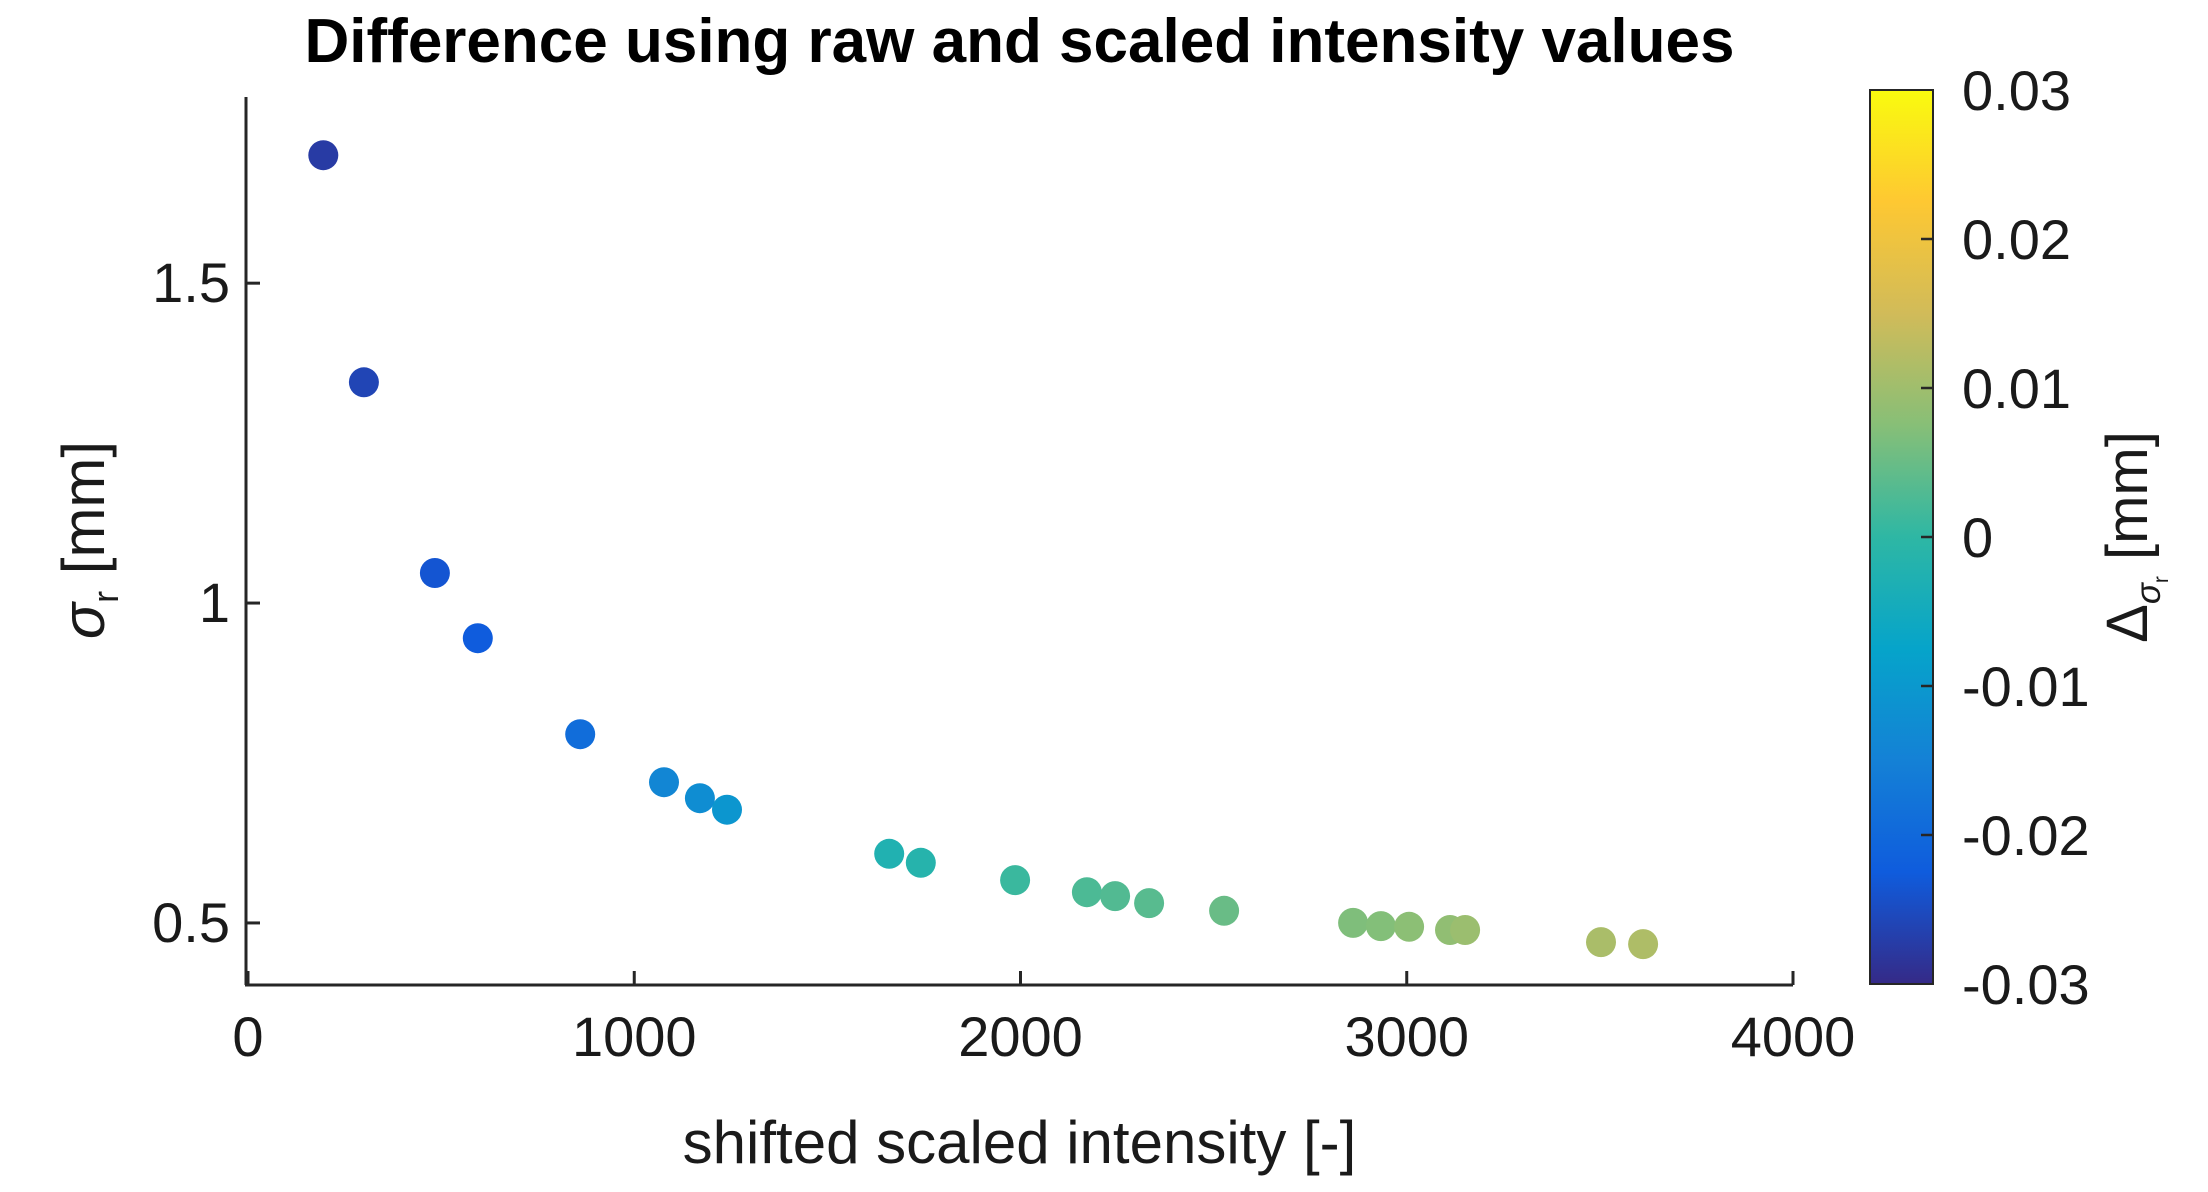 This screenshot has height=1192, width=2208. What do you see at coordinates (191, 922) in the screenshot?
I see `y-tick-label: 0.5` at bounding box center [191, 922].